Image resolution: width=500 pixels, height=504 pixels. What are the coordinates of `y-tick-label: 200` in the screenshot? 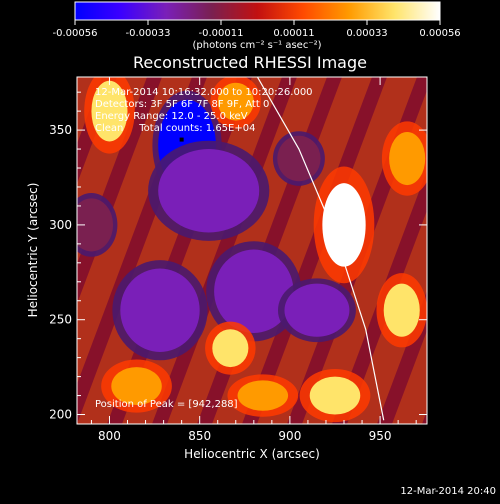 It's located at (60, 415).